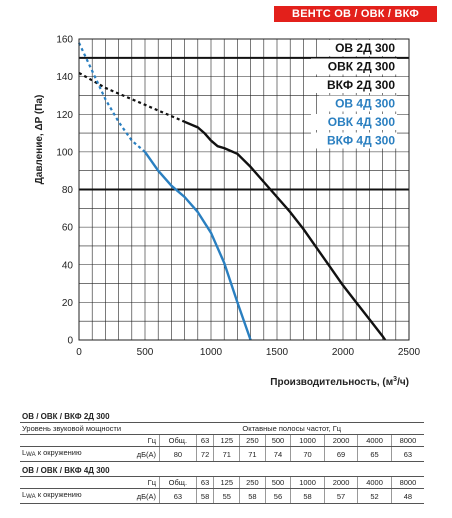 The image size is (452, 518). I want to click on table-cell: 72, so click(204, 454).